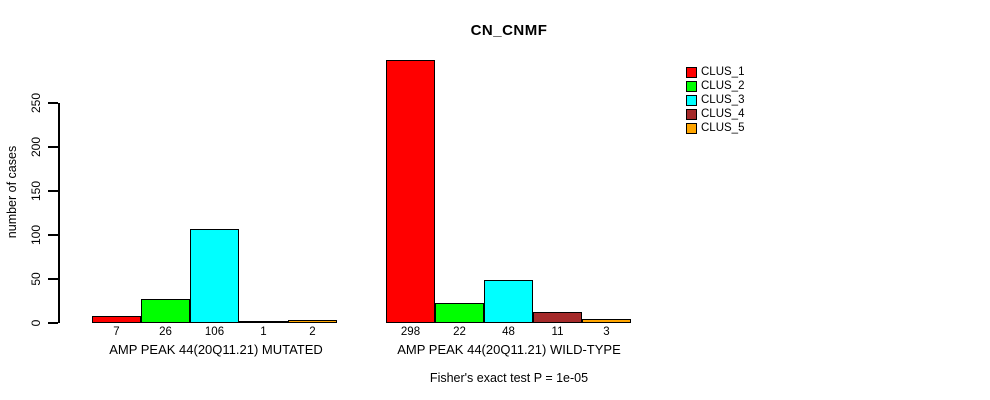 This screenshot has width=990, height=400. Describe the element at coordinates (216, 349) in the screenshot. I see `group-label-mutated: AMP PEAK 44(20Q11.21) MUTATED` at that location.